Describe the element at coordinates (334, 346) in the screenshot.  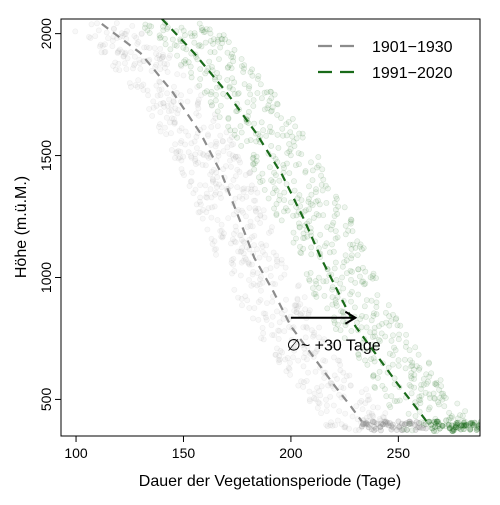
I see `annotation-text: ∅~ +30 Tage` at that location.